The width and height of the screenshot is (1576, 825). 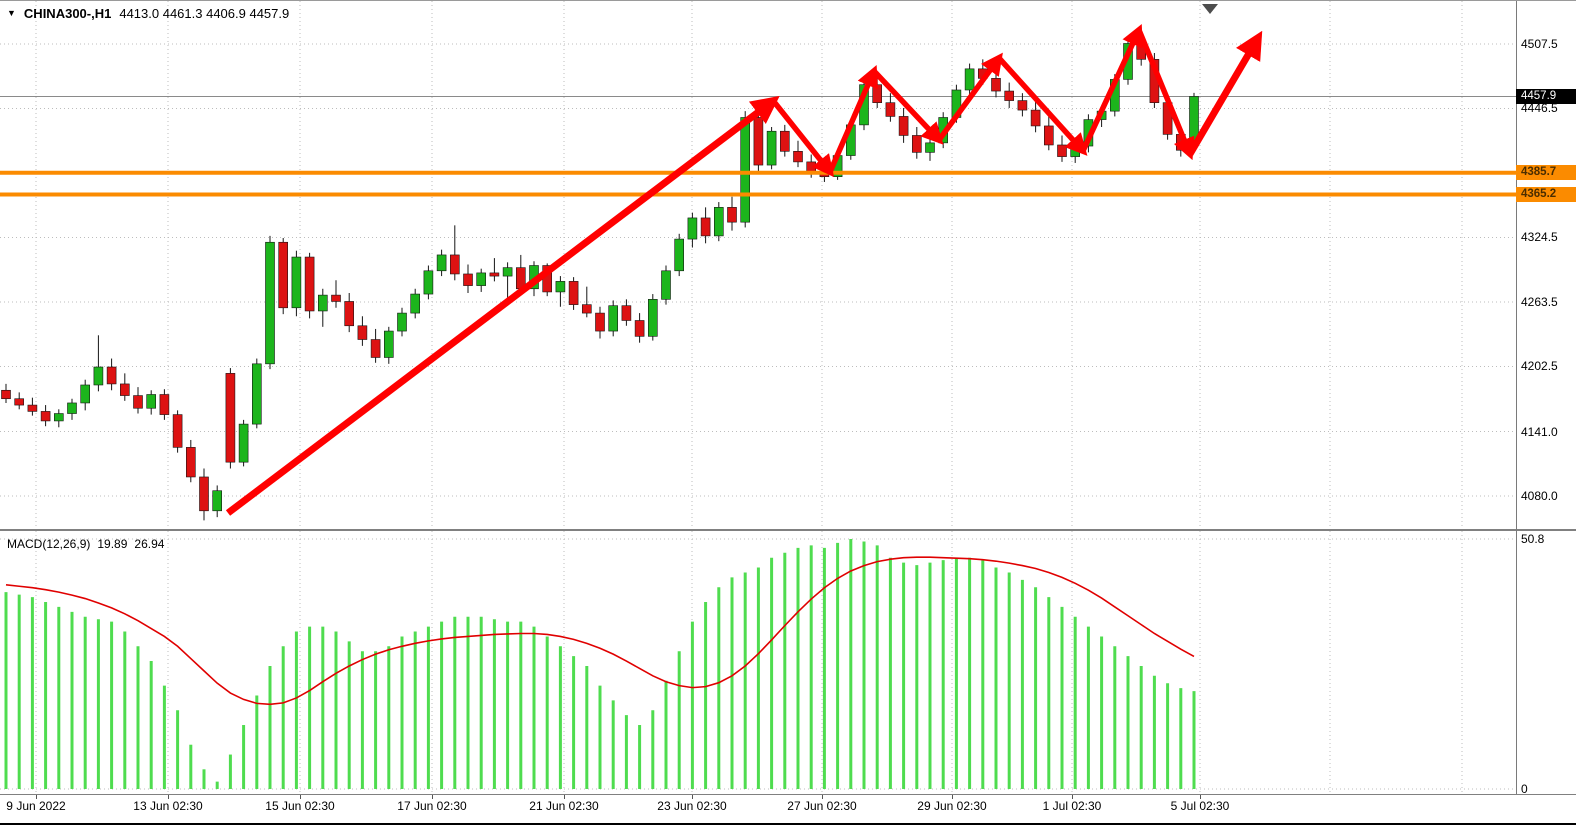 What do you see at coordinates (822, 806) in the screenshot?
I see `time-axis-label: 27 Jun 02:30` at bounding box center [822, 806].